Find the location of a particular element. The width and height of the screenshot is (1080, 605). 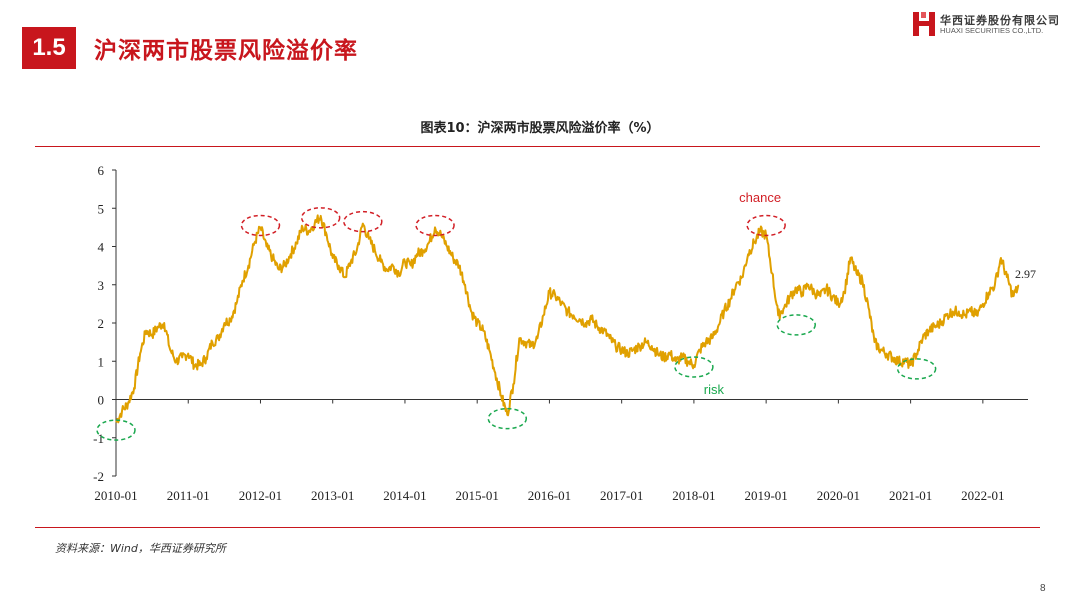

y-tick-label: 5 is located at coordinates (101, 208).